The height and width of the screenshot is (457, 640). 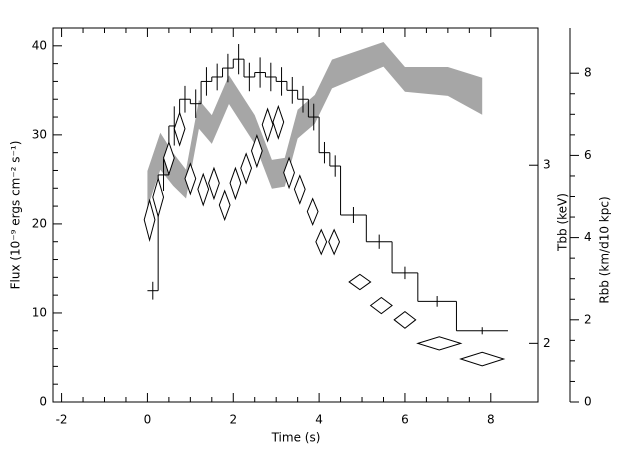 What do you see at coordinates (39, 223) in the screenshot?
I see `y-tick-label: 20` at bounding box center [39, 223].